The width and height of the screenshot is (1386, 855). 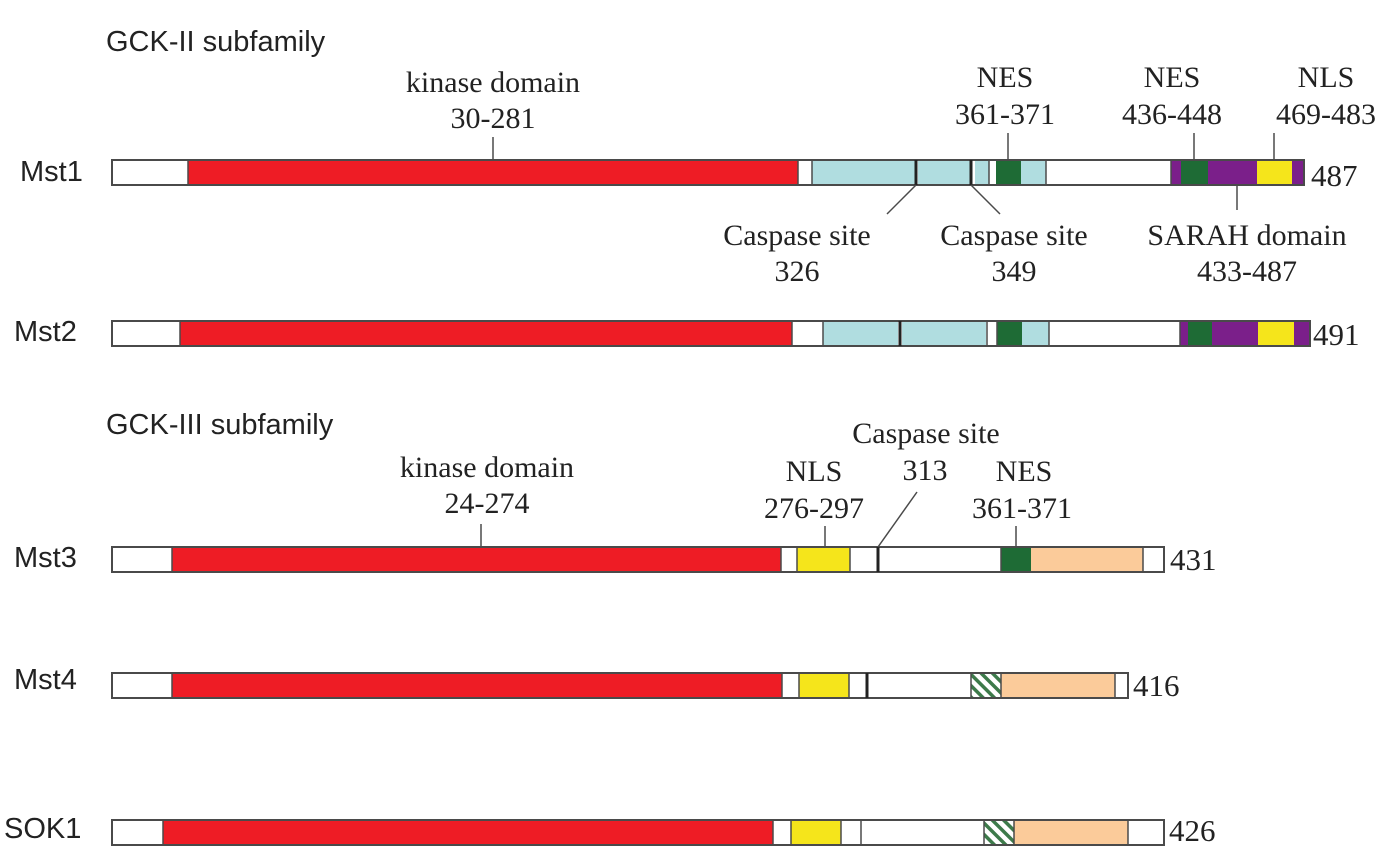 What do you see at coordinates (796, 235) in the screenshot?
I see `label-mst1-caspase1-title: Caspase site` at bounding box center [796, 235].